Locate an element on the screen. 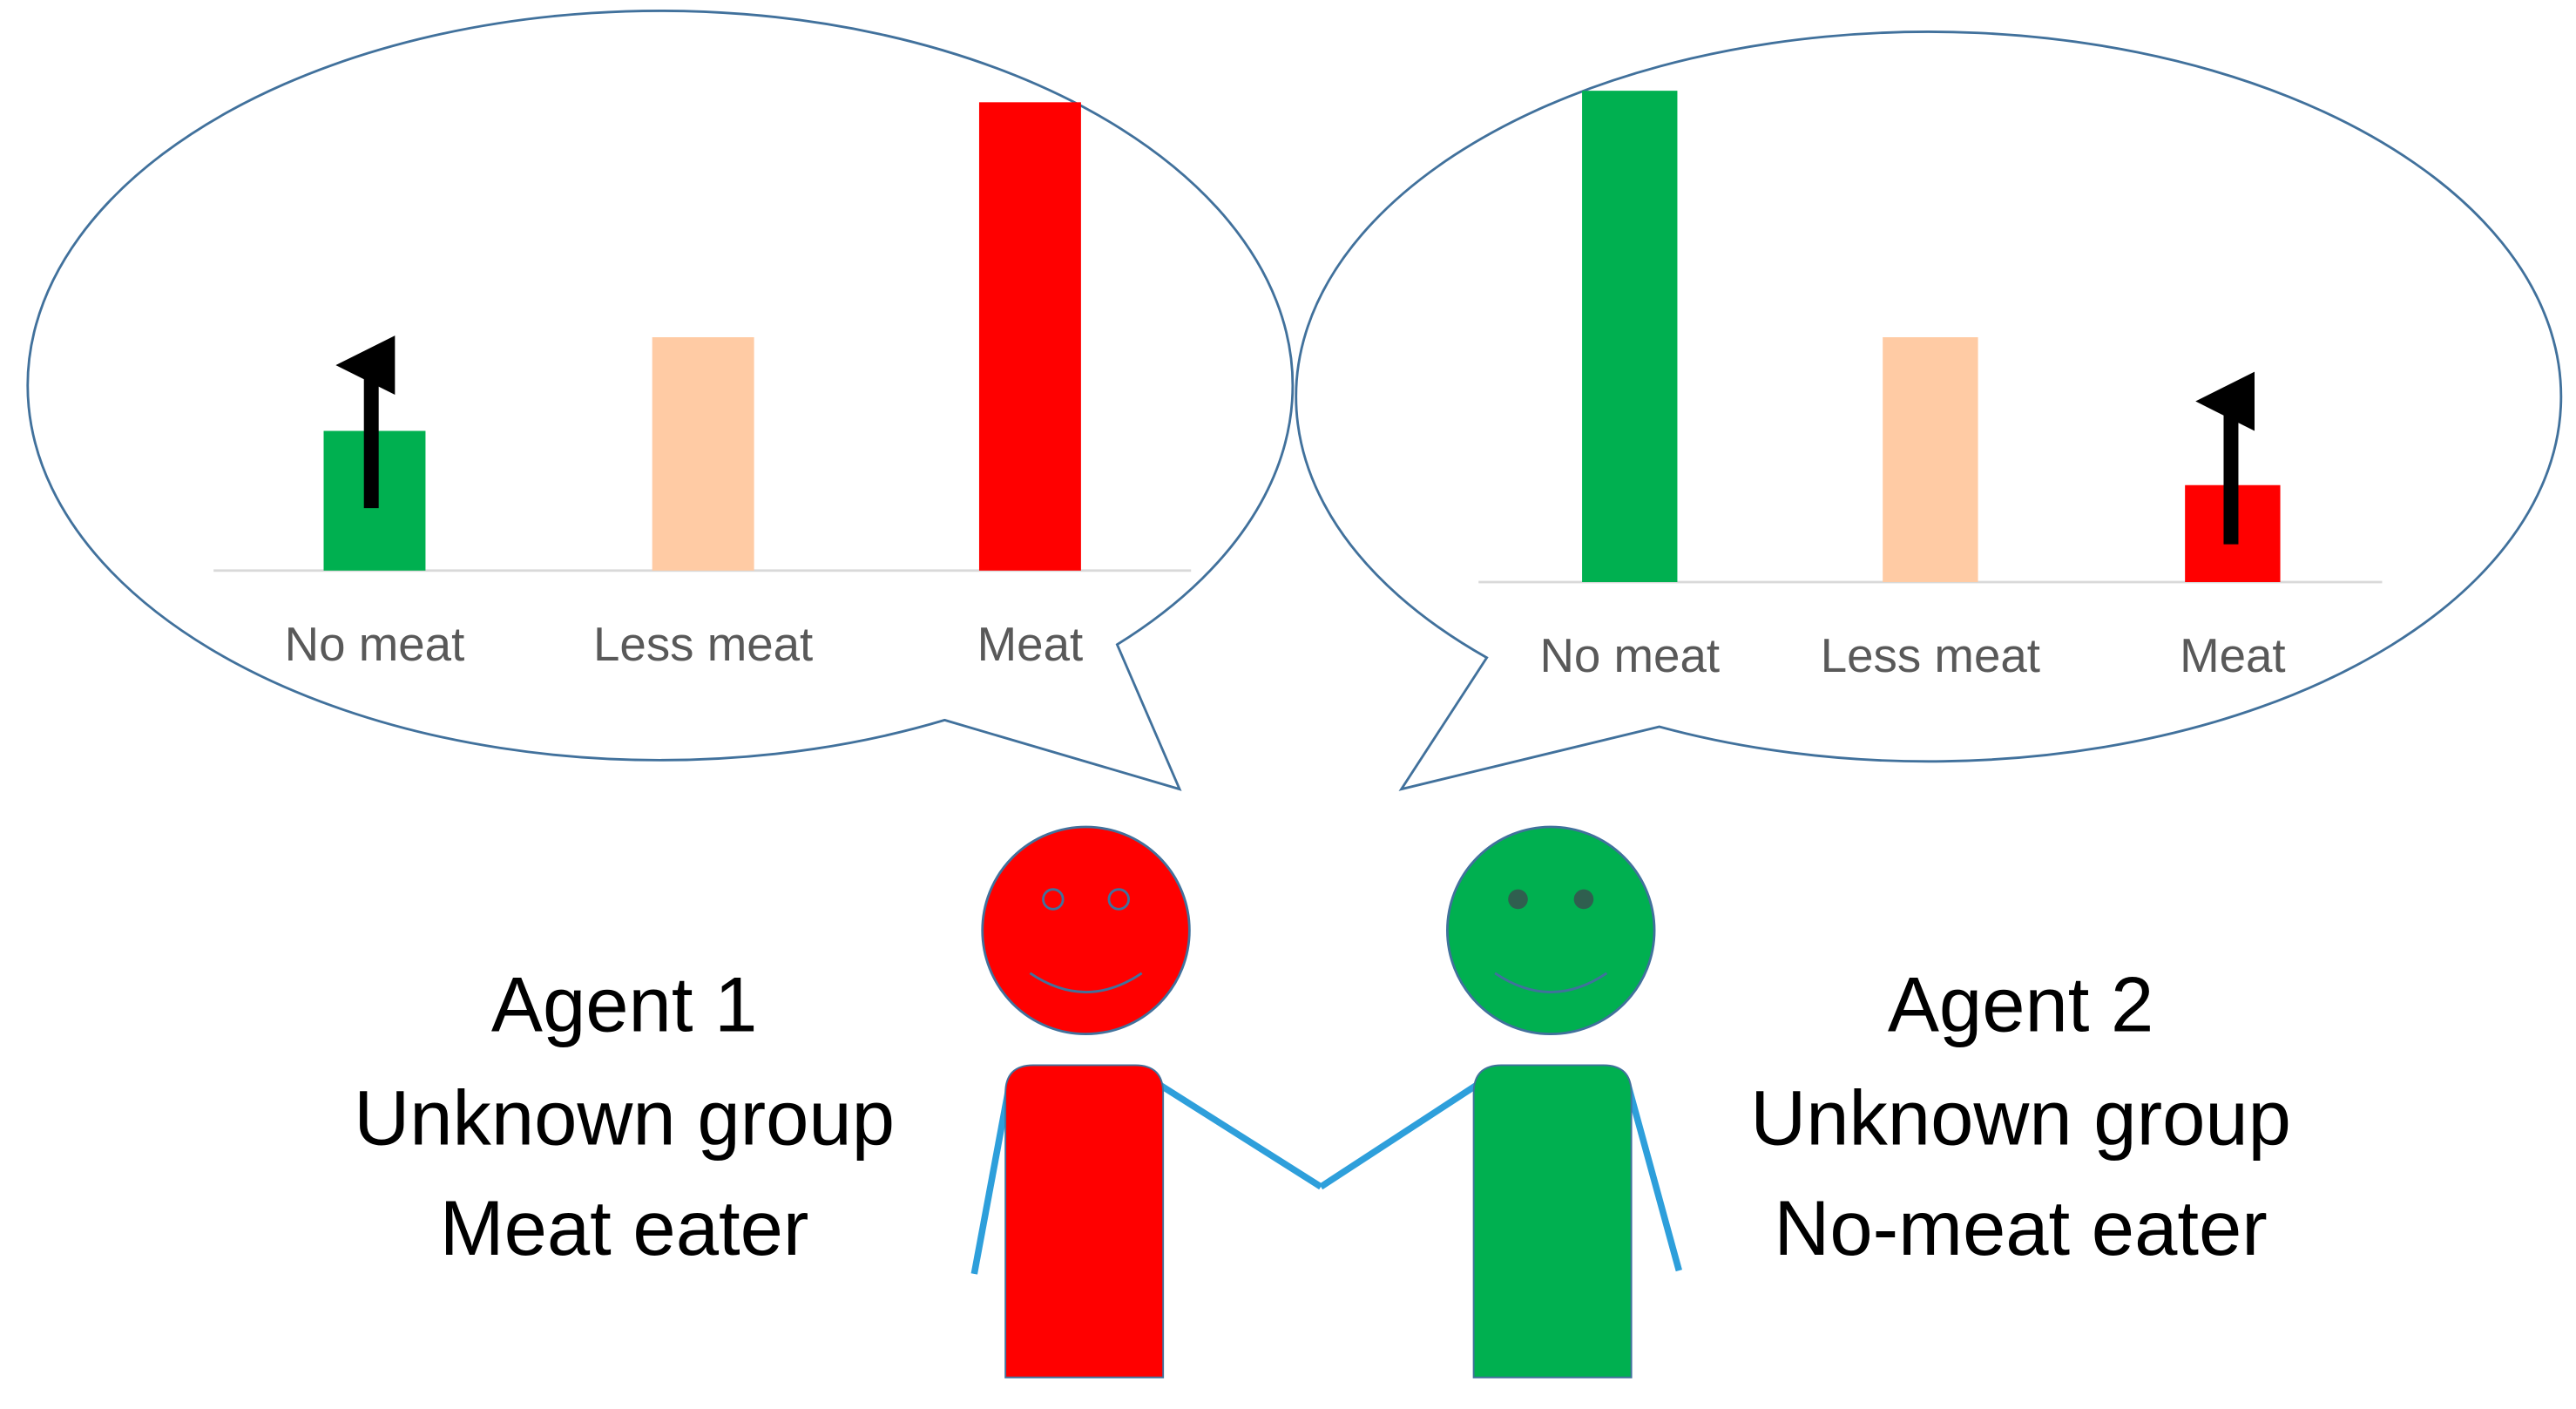 Image resolution: width=2576 pixels, height=1409 pixels. agent-2-figure is located at coordinates (1500, 1102).